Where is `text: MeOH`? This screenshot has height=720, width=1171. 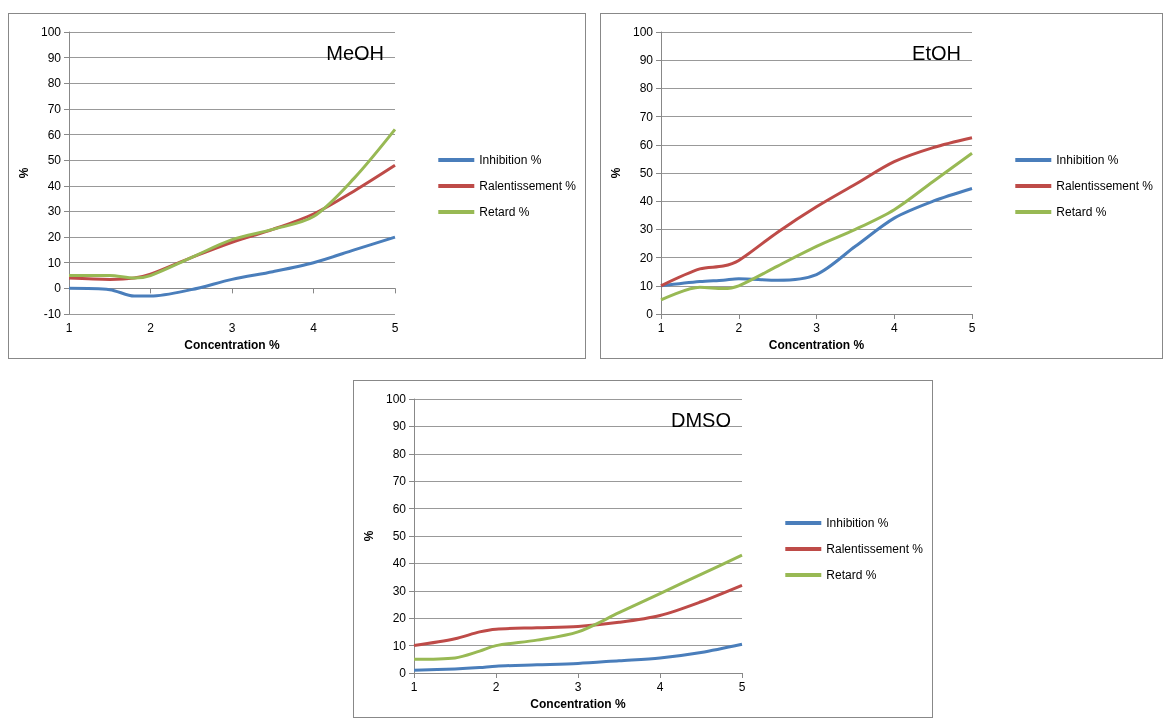 text: MeOH is located at coordinates (355, 53).